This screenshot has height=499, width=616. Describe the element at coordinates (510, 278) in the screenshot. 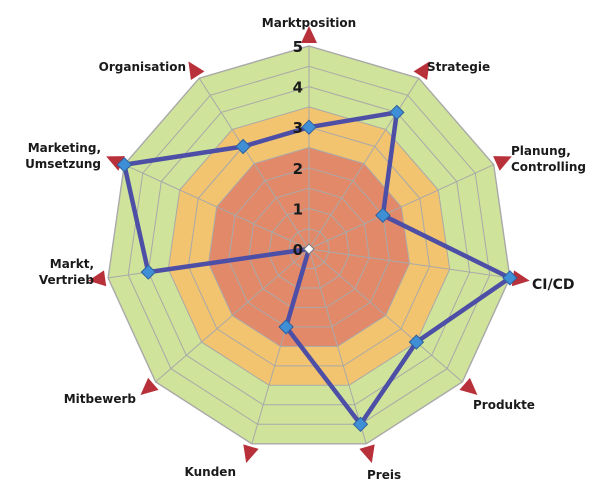

I see `data-point-ci-cd` at that location.